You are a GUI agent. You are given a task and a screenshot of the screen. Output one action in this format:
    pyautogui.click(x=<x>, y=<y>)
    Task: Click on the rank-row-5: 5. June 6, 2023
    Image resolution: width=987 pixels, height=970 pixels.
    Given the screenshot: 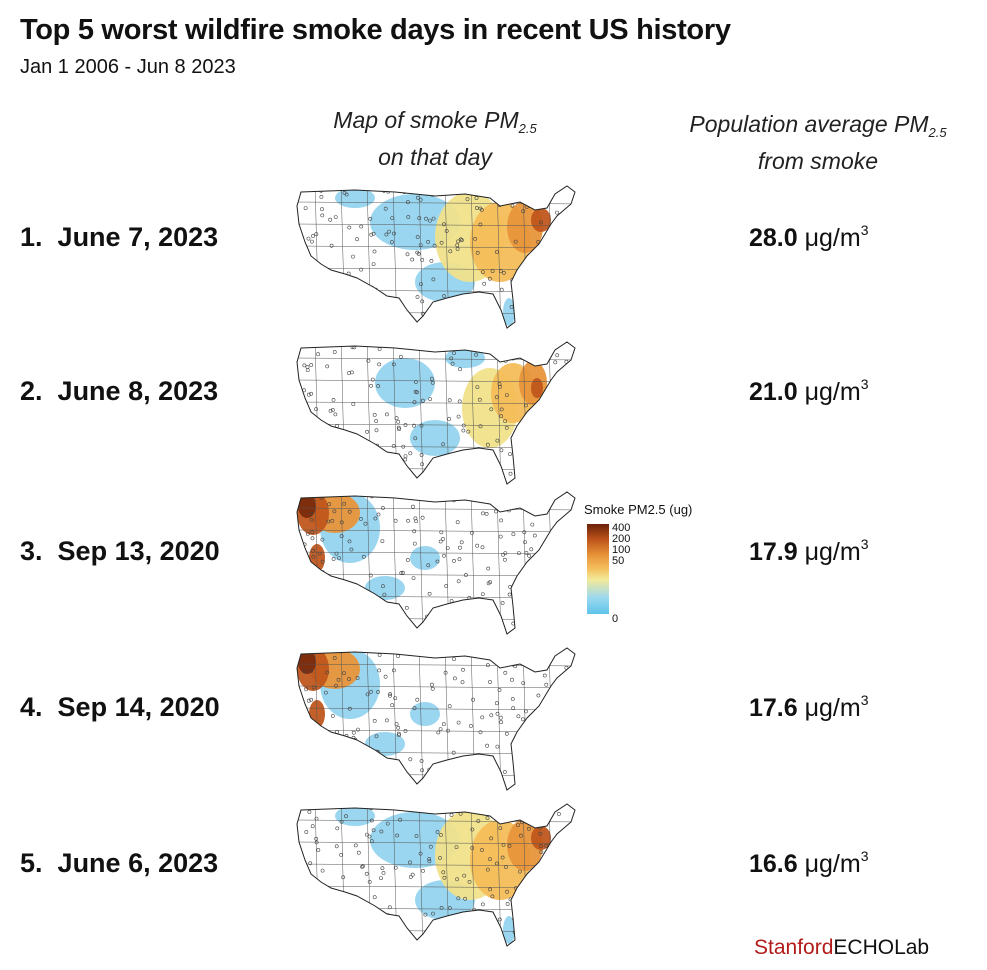 What is the action you would take?
    pyautogui.click(x=119, y=863)
    